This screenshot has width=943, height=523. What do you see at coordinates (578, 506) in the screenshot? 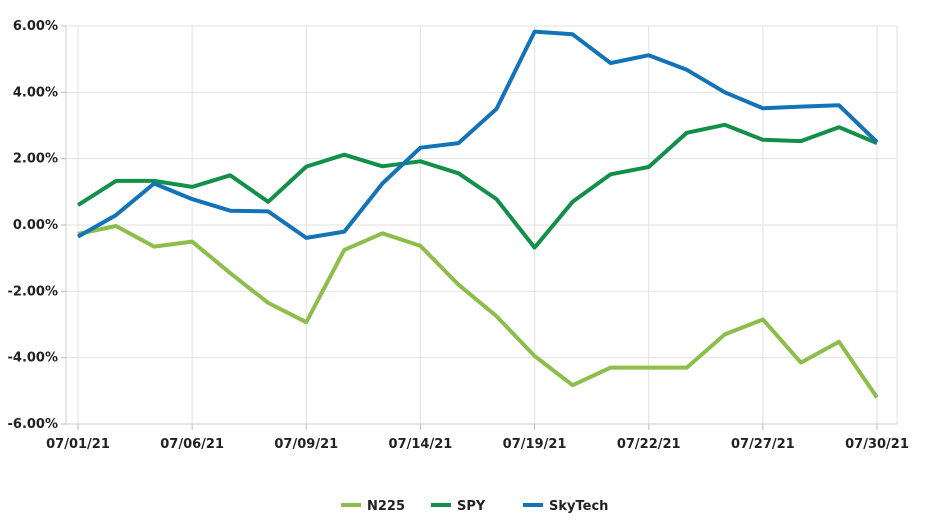
I see `legend-label: SkyTech` at bounding box center [578, 506].